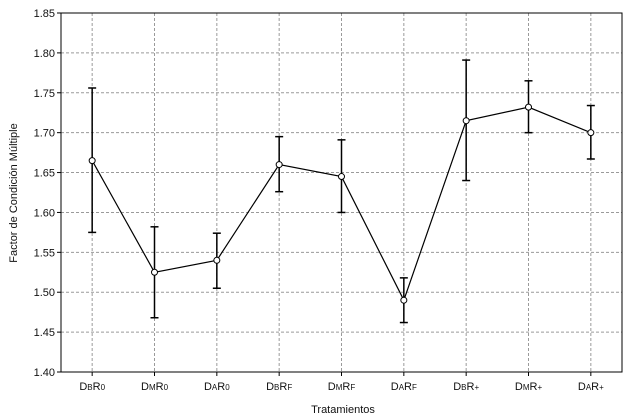 The width and height of the screenshot is (624, 418). Describe the element at coordinates (44, 193) in the screenshot. I see `y-tick-labels: 1.40 1.45 1.50 1.55 1.60 1.65 1.70 1.75 1.80 1.85` at that location.